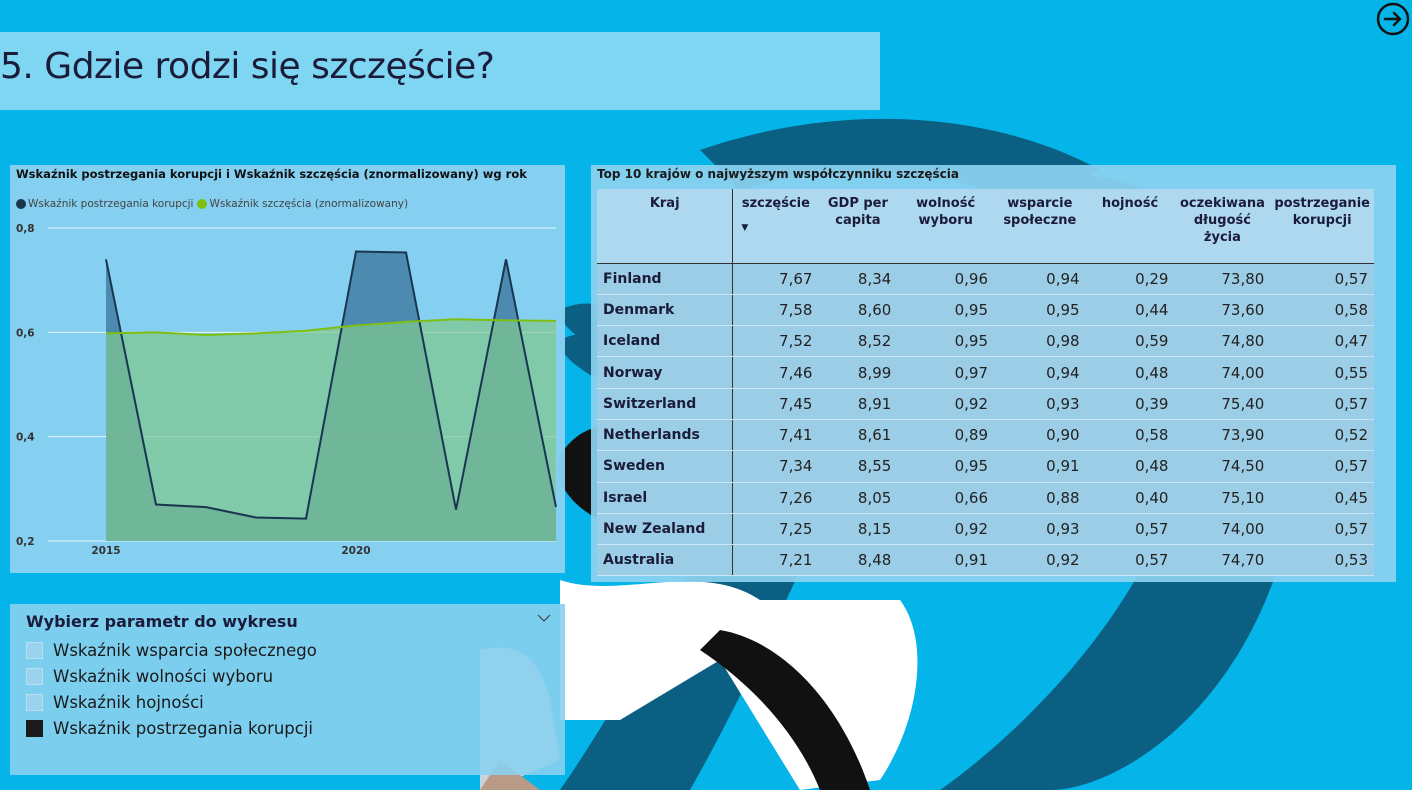 This screenshot has width=1412, height=790. What do you see at coordinates (331, 385) in the screenshot?
I see `corruption-line` at bounding box center [331, 385].